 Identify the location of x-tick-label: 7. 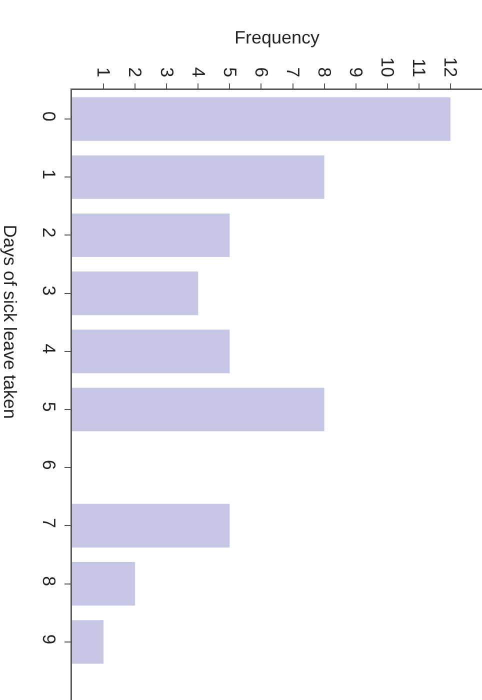
(292, 72).